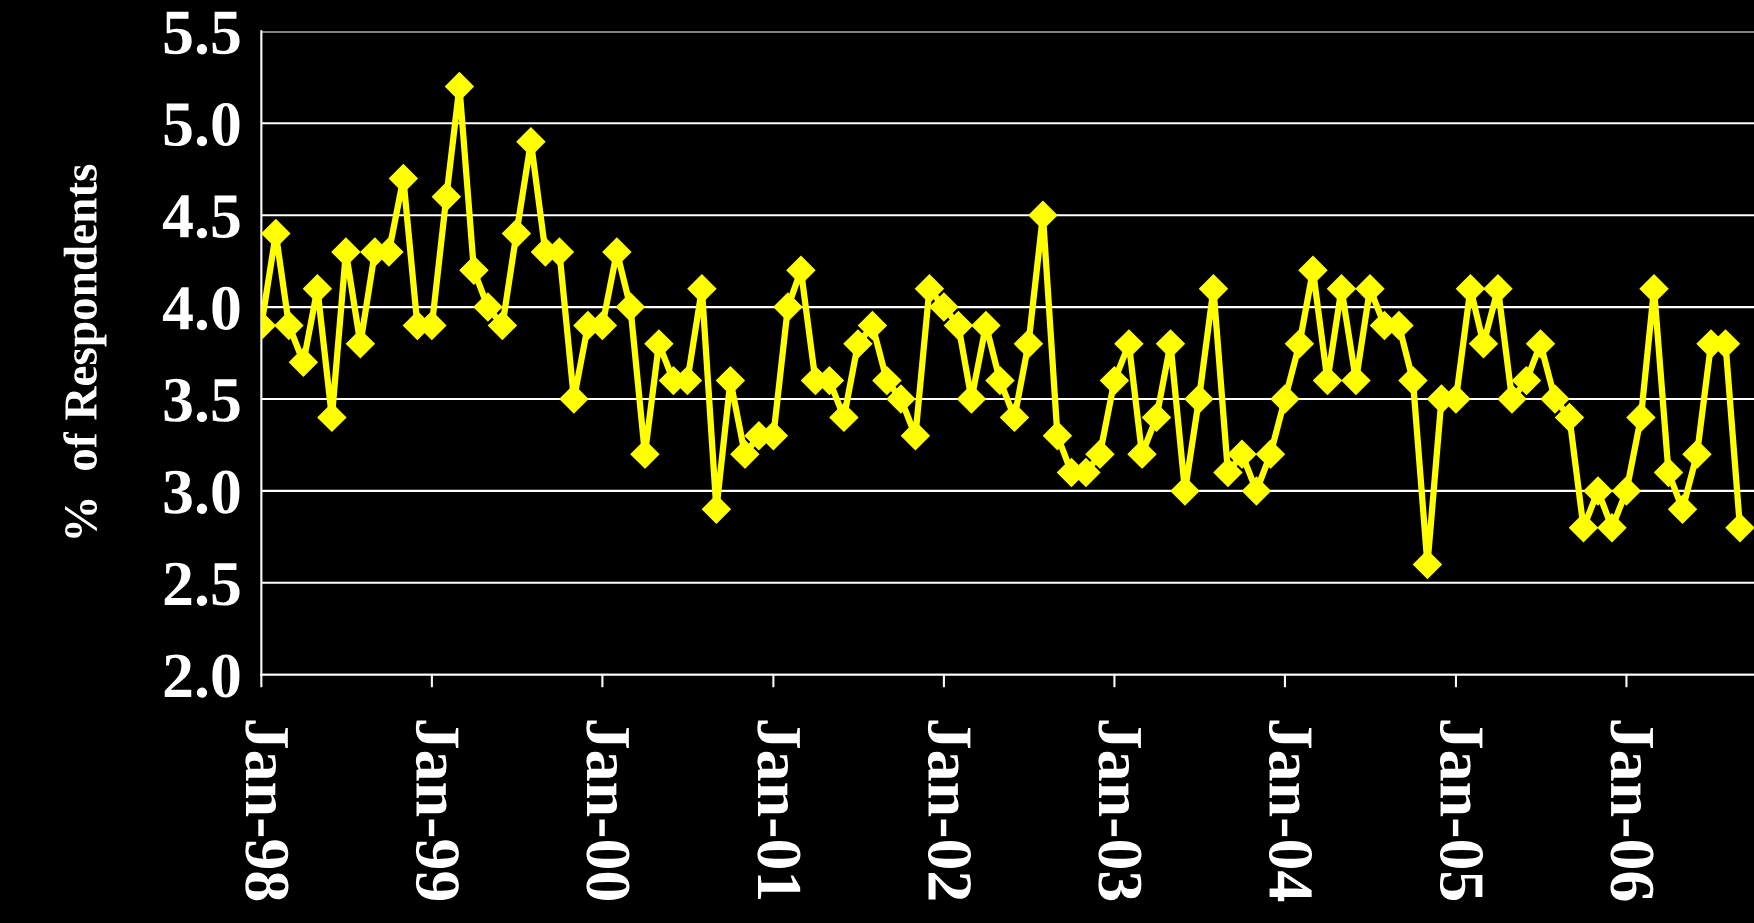 The height and width of the screenshot is (923, 1754). I want to click on x-tick-label: Jan-02, so click(949, 810).